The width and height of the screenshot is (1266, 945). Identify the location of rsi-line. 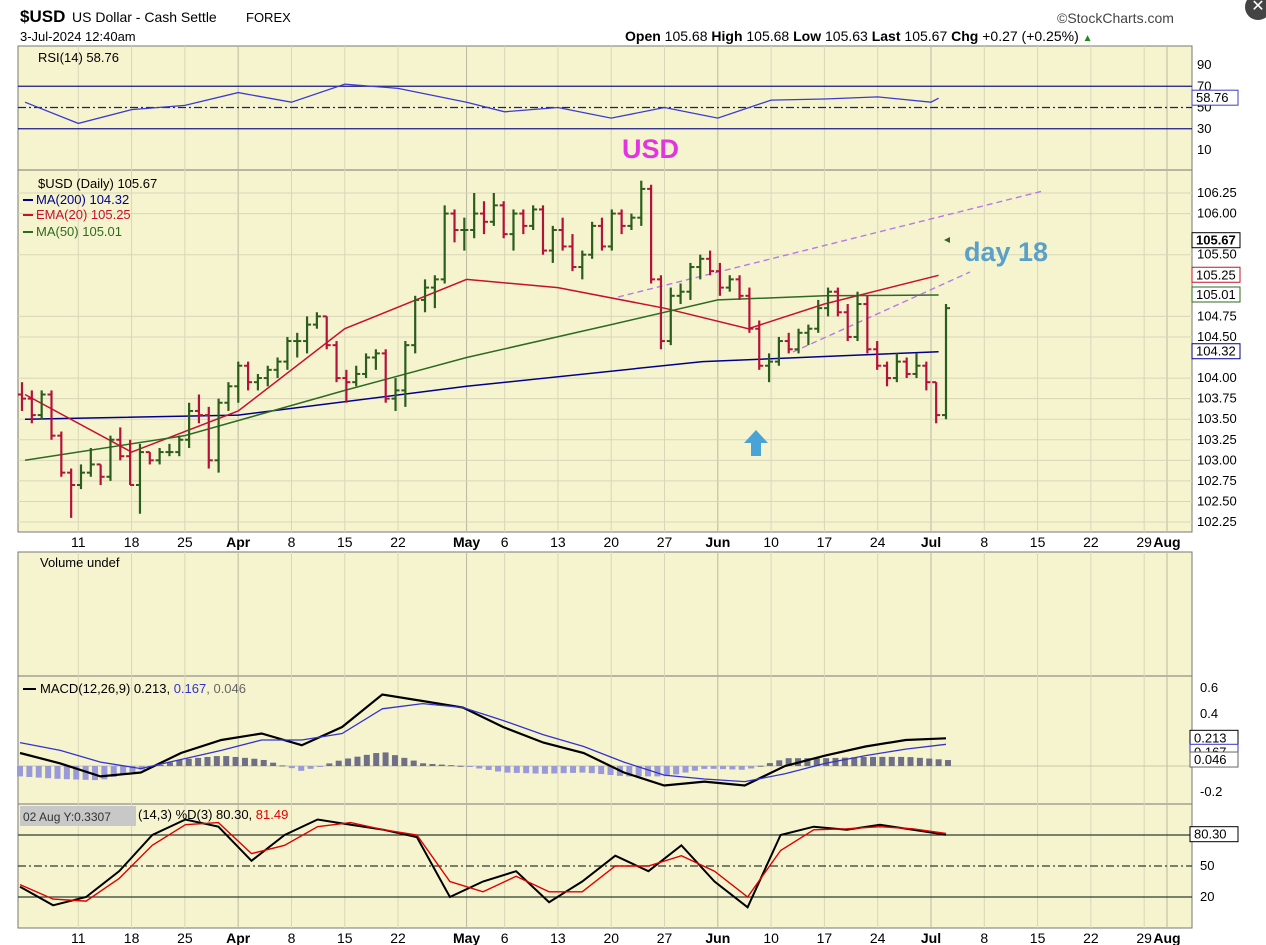
(481, 104).